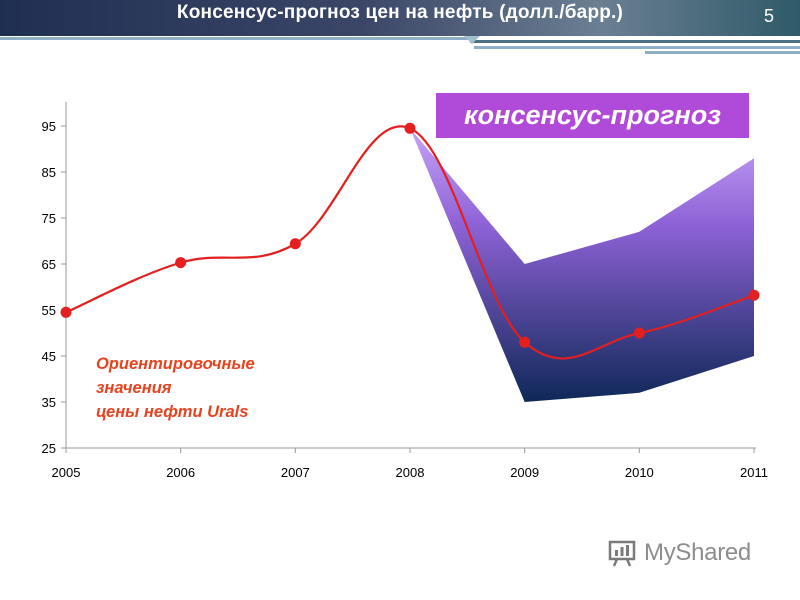 The width and height of the screenshot is (800, 600). I want to click on y-tick-label: 95, so click(49, 126).